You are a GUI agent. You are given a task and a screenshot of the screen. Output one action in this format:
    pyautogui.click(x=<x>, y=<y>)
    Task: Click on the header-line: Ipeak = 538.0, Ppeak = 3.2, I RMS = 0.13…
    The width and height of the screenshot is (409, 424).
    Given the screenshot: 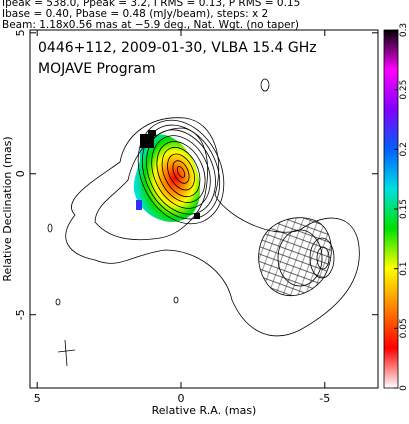 What is the action you would take?
    pyautogui.click(x=151, y=4)
    